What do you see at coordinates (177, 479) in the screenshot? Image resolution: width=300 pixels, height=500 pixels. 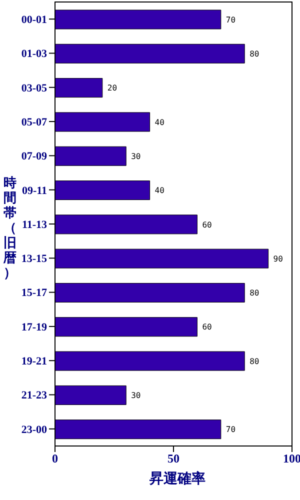 I see `x-axis-title: 昇運確率` at bounding box center [177, 479].